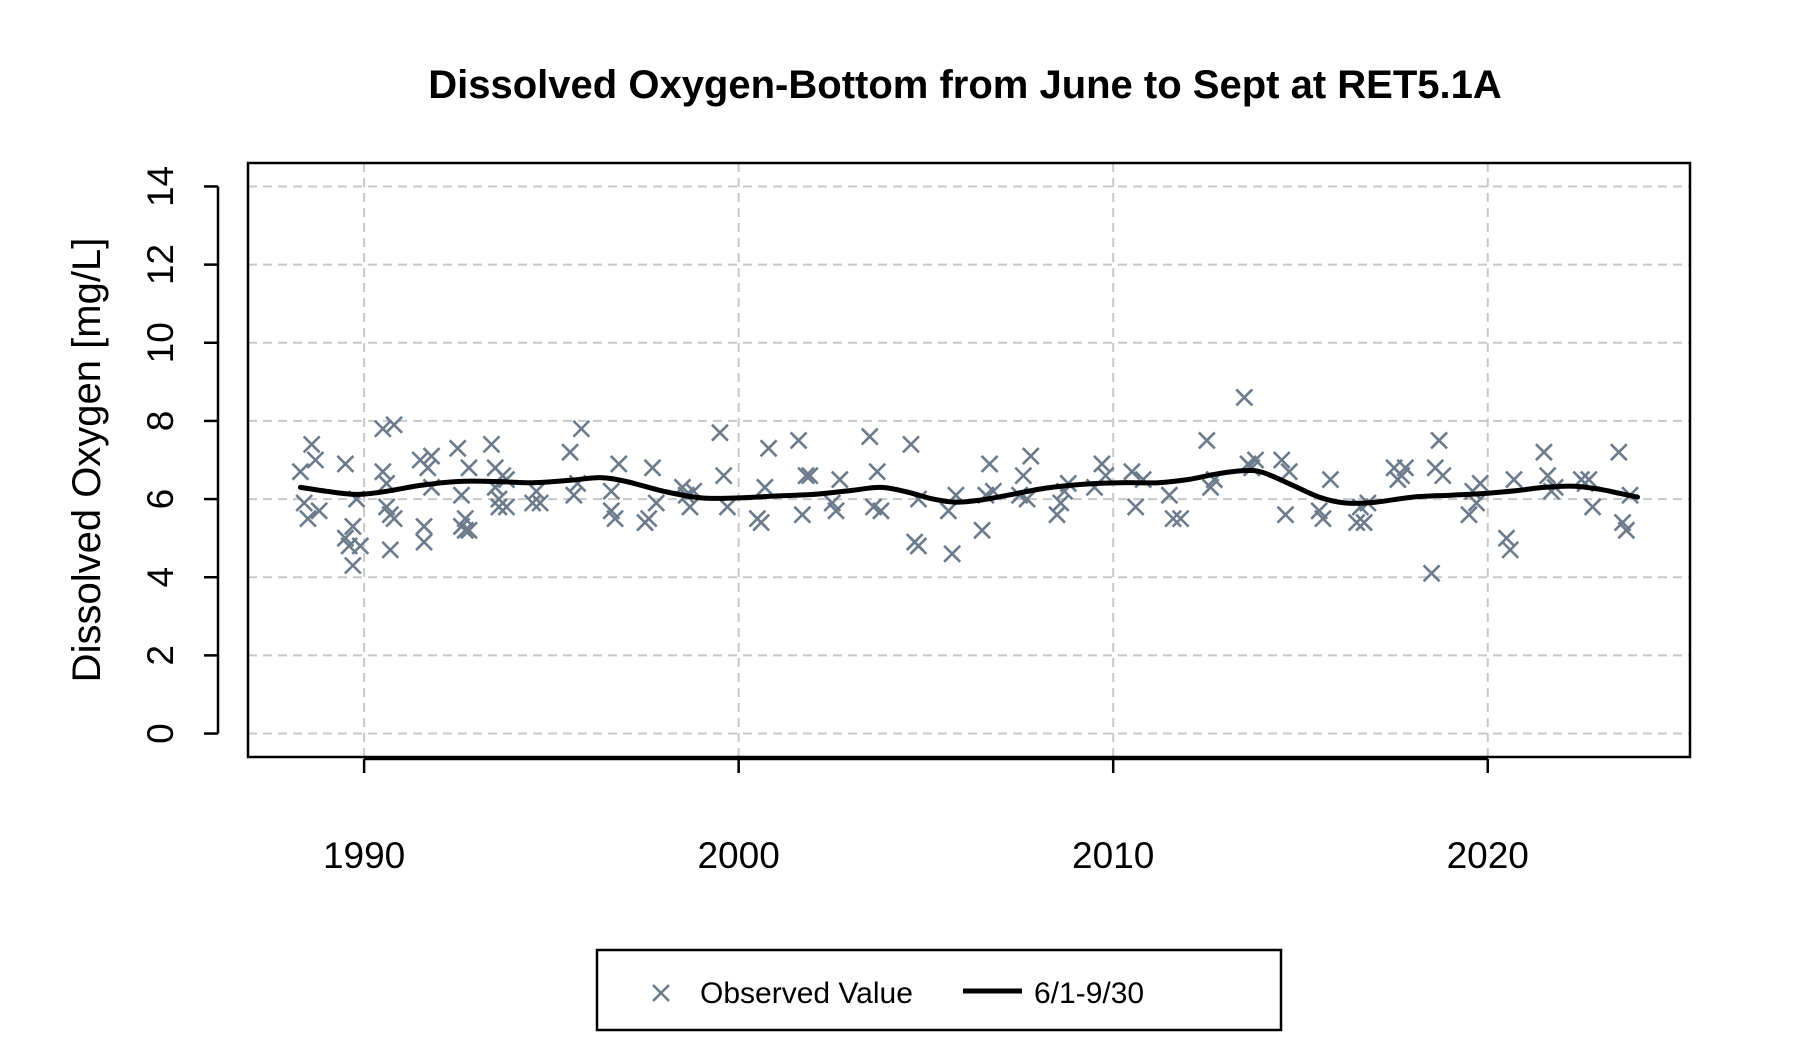 This screenshot has height=1055, width=1800. I want to click on plot-series, so click(966, 485).